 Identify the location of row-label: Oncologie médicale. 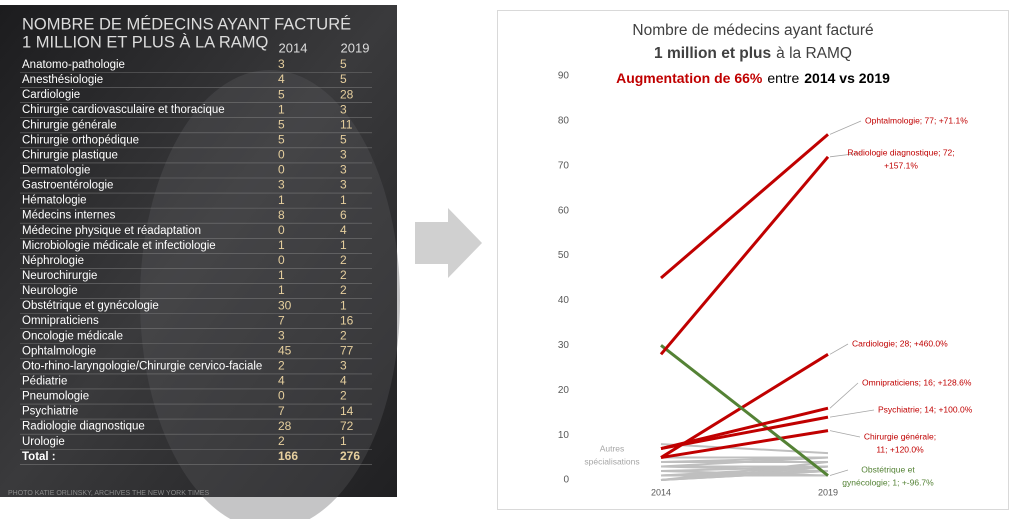
(72, 336).